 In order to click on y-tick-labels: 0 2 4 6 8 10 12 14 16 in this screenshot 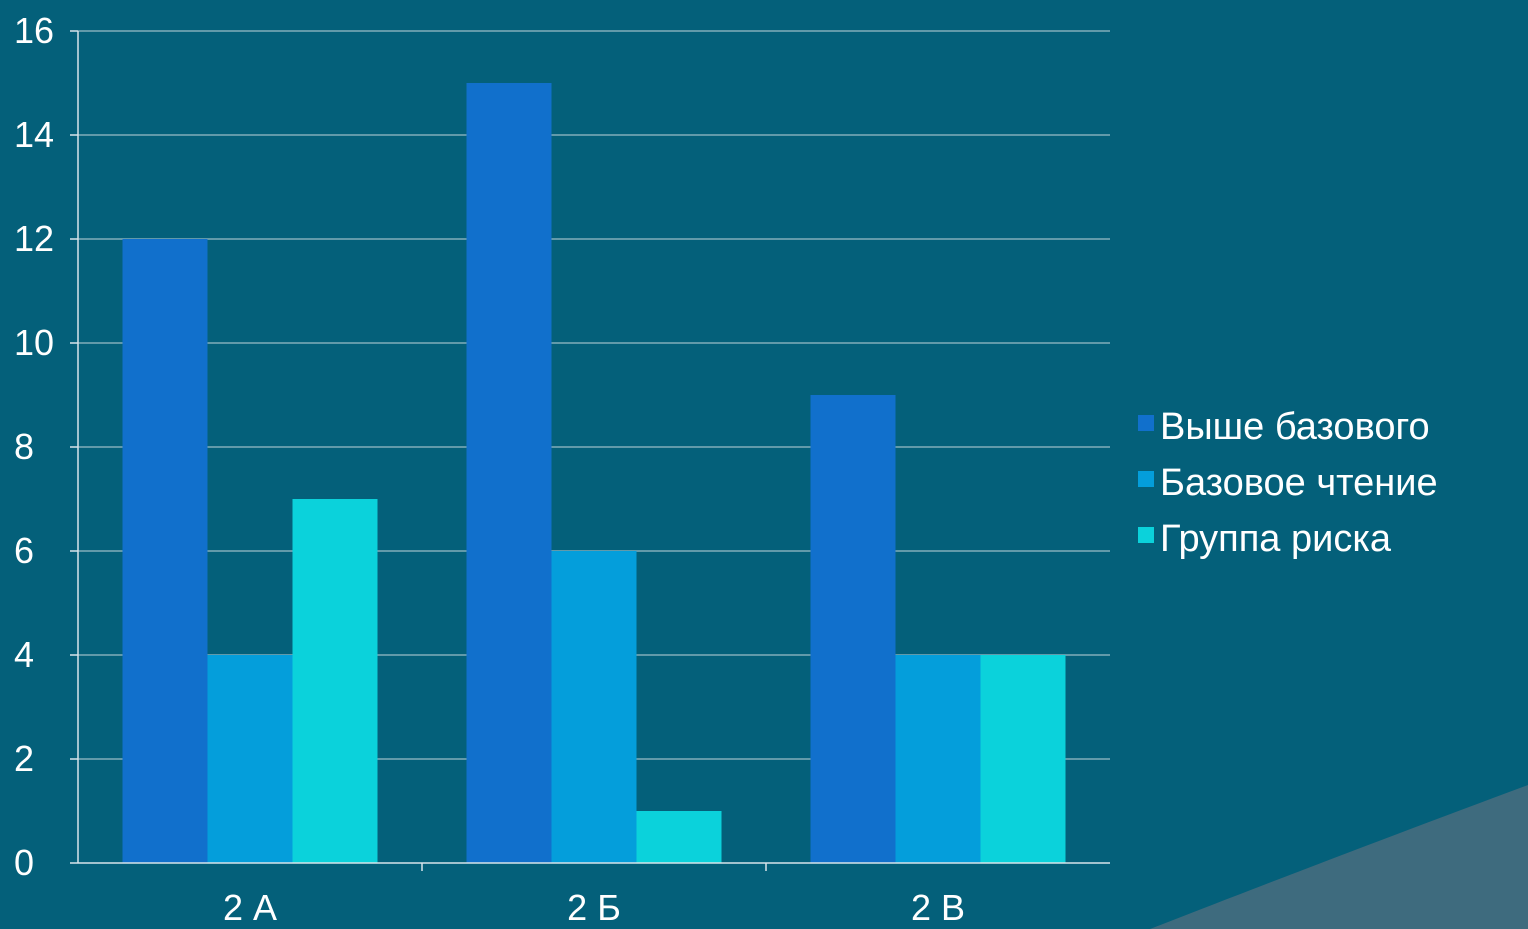, I will do `click(34, 446)`.